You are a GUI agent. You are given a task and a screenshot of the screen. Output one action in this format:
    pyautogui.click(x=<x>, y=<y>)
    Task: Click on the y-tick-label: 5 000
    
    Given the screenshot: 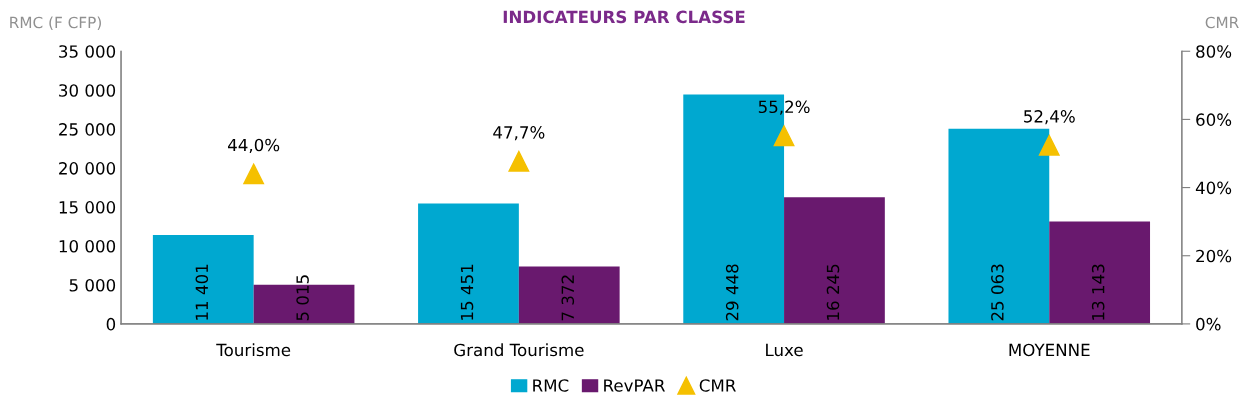 What is the action you would take?
    pyautogui.click(x=92, y=285)
    